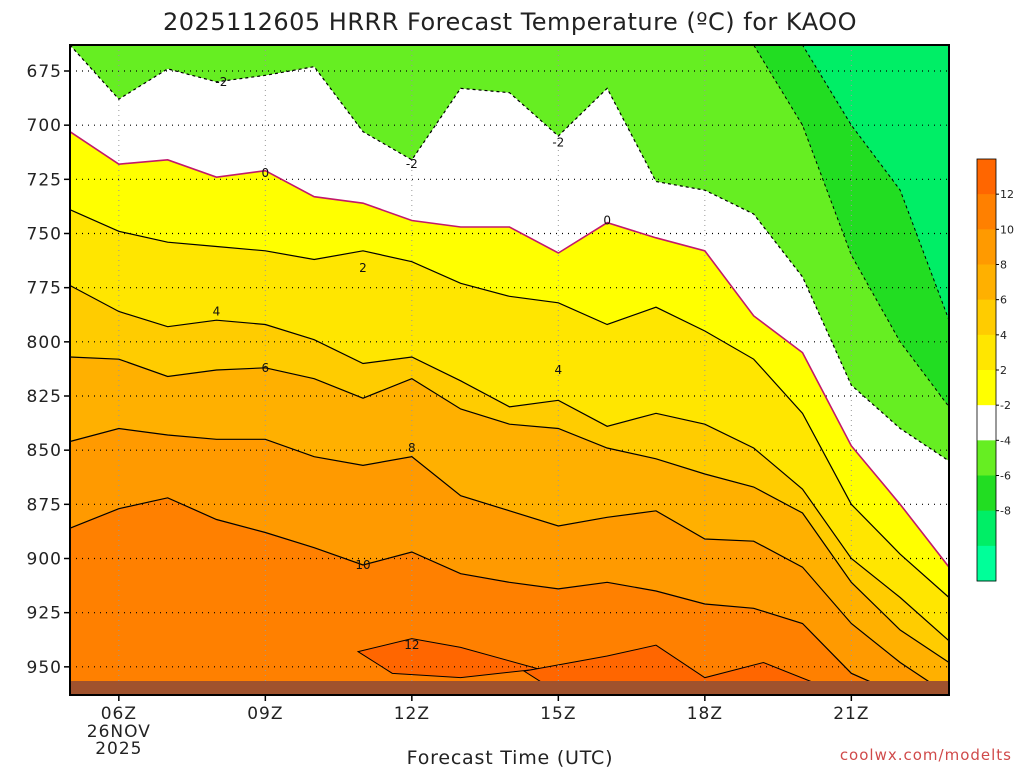 The image size is (1024, 768). What do you see at coordinates (1003, 335) in the screenshot?
I see `colorbar-label: 4` at bounding box center [1003, 335].